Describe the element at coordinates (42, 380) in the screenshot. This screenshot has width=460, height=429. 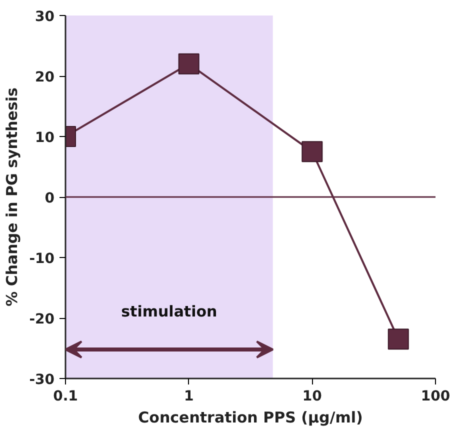
I see `y-tick-label: -30` at that location.